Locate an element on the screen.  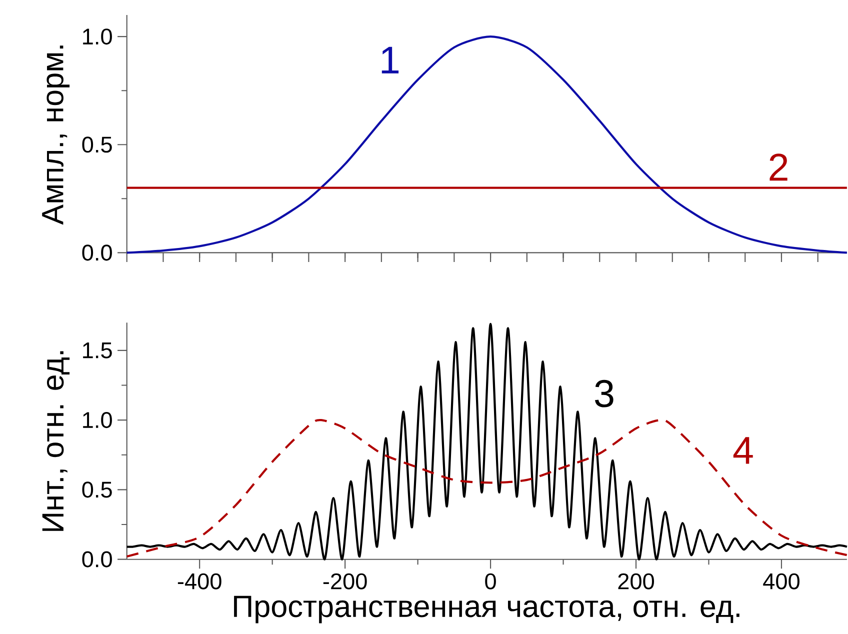
x-axis-title: Пространственная частота, отн. ед. is located at coordinates (487, 610).